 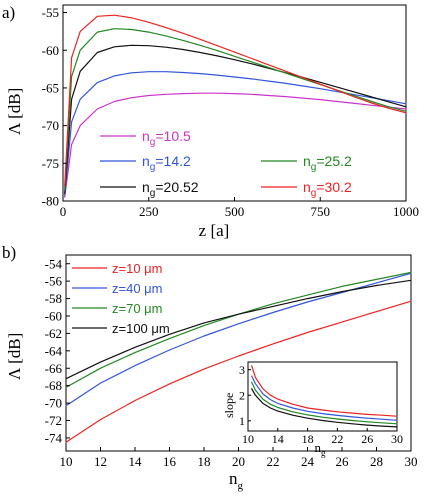 What do you see at coordinates (14, 111) in the screenshot?
I see `panel-a-y-axis-label: Λ [dB]` at bounding box center [14, 111].